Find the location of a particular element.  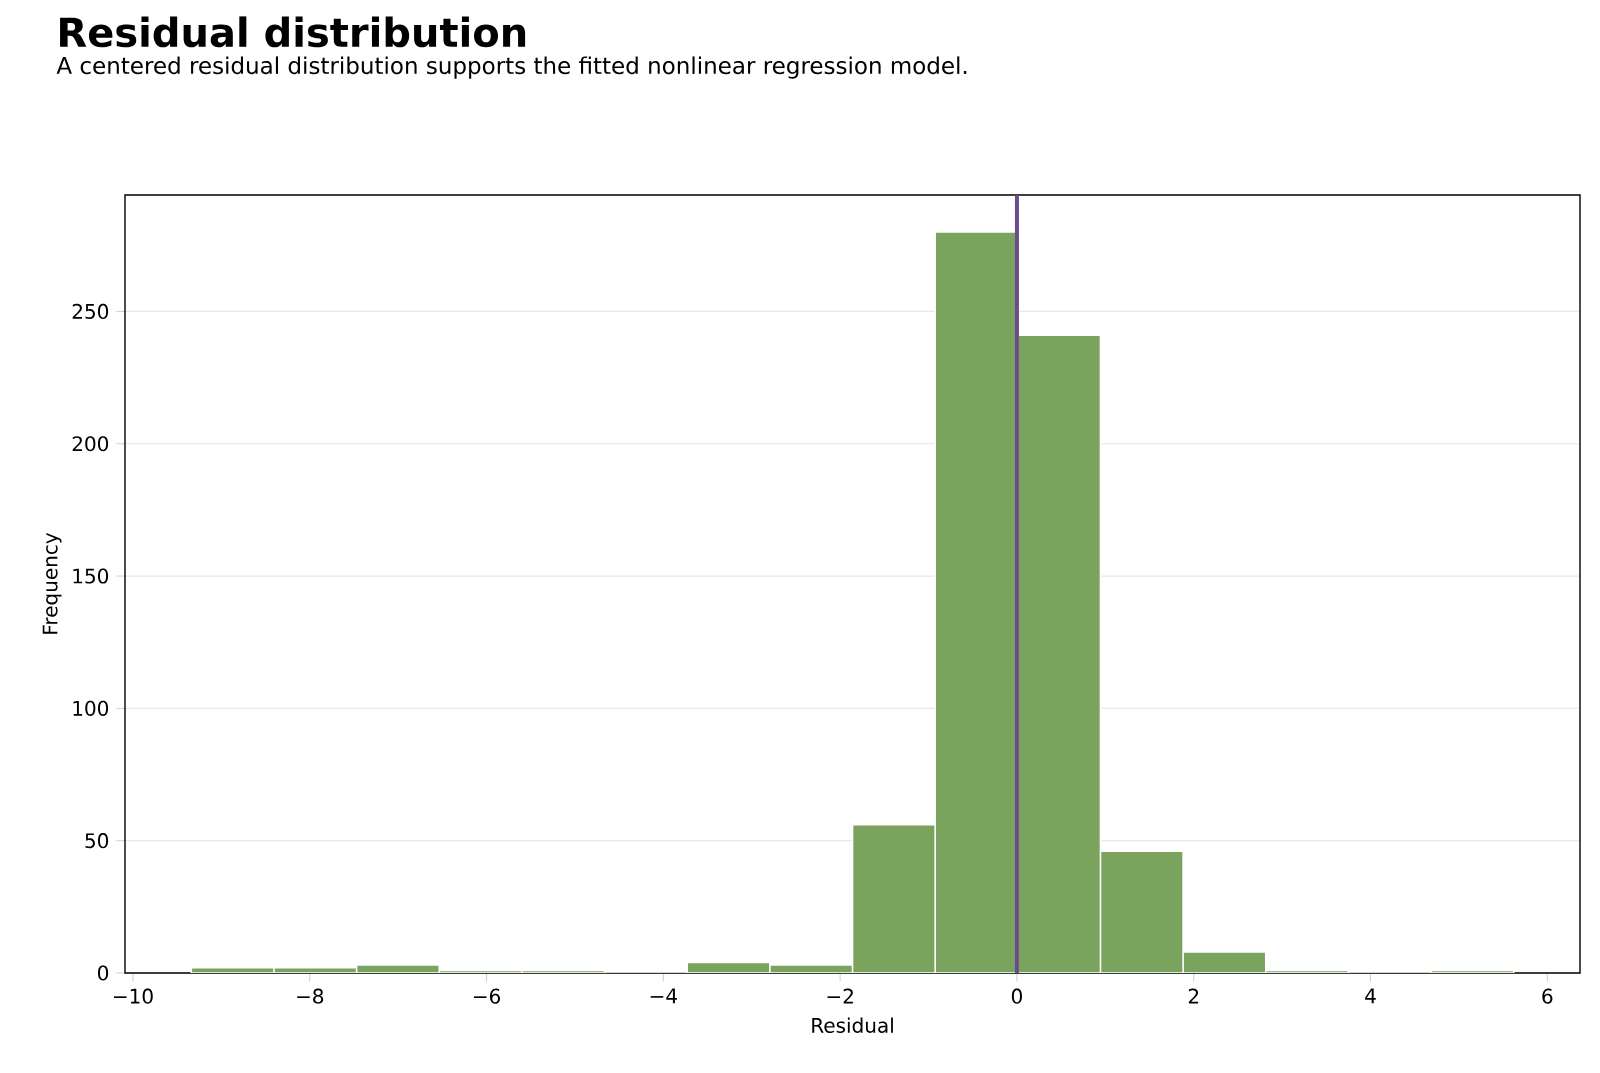

x-tick-label: −4 is located at coordinates (663, 996).